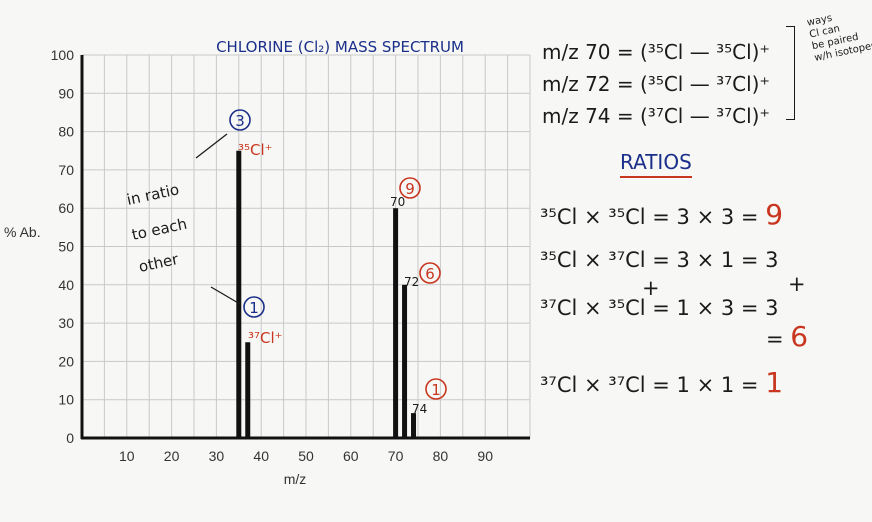 The image size is (872, 522). Describe the element at coordinates (651, 288) in the screenshot. I see `ratio-plus-left: +` at that location.